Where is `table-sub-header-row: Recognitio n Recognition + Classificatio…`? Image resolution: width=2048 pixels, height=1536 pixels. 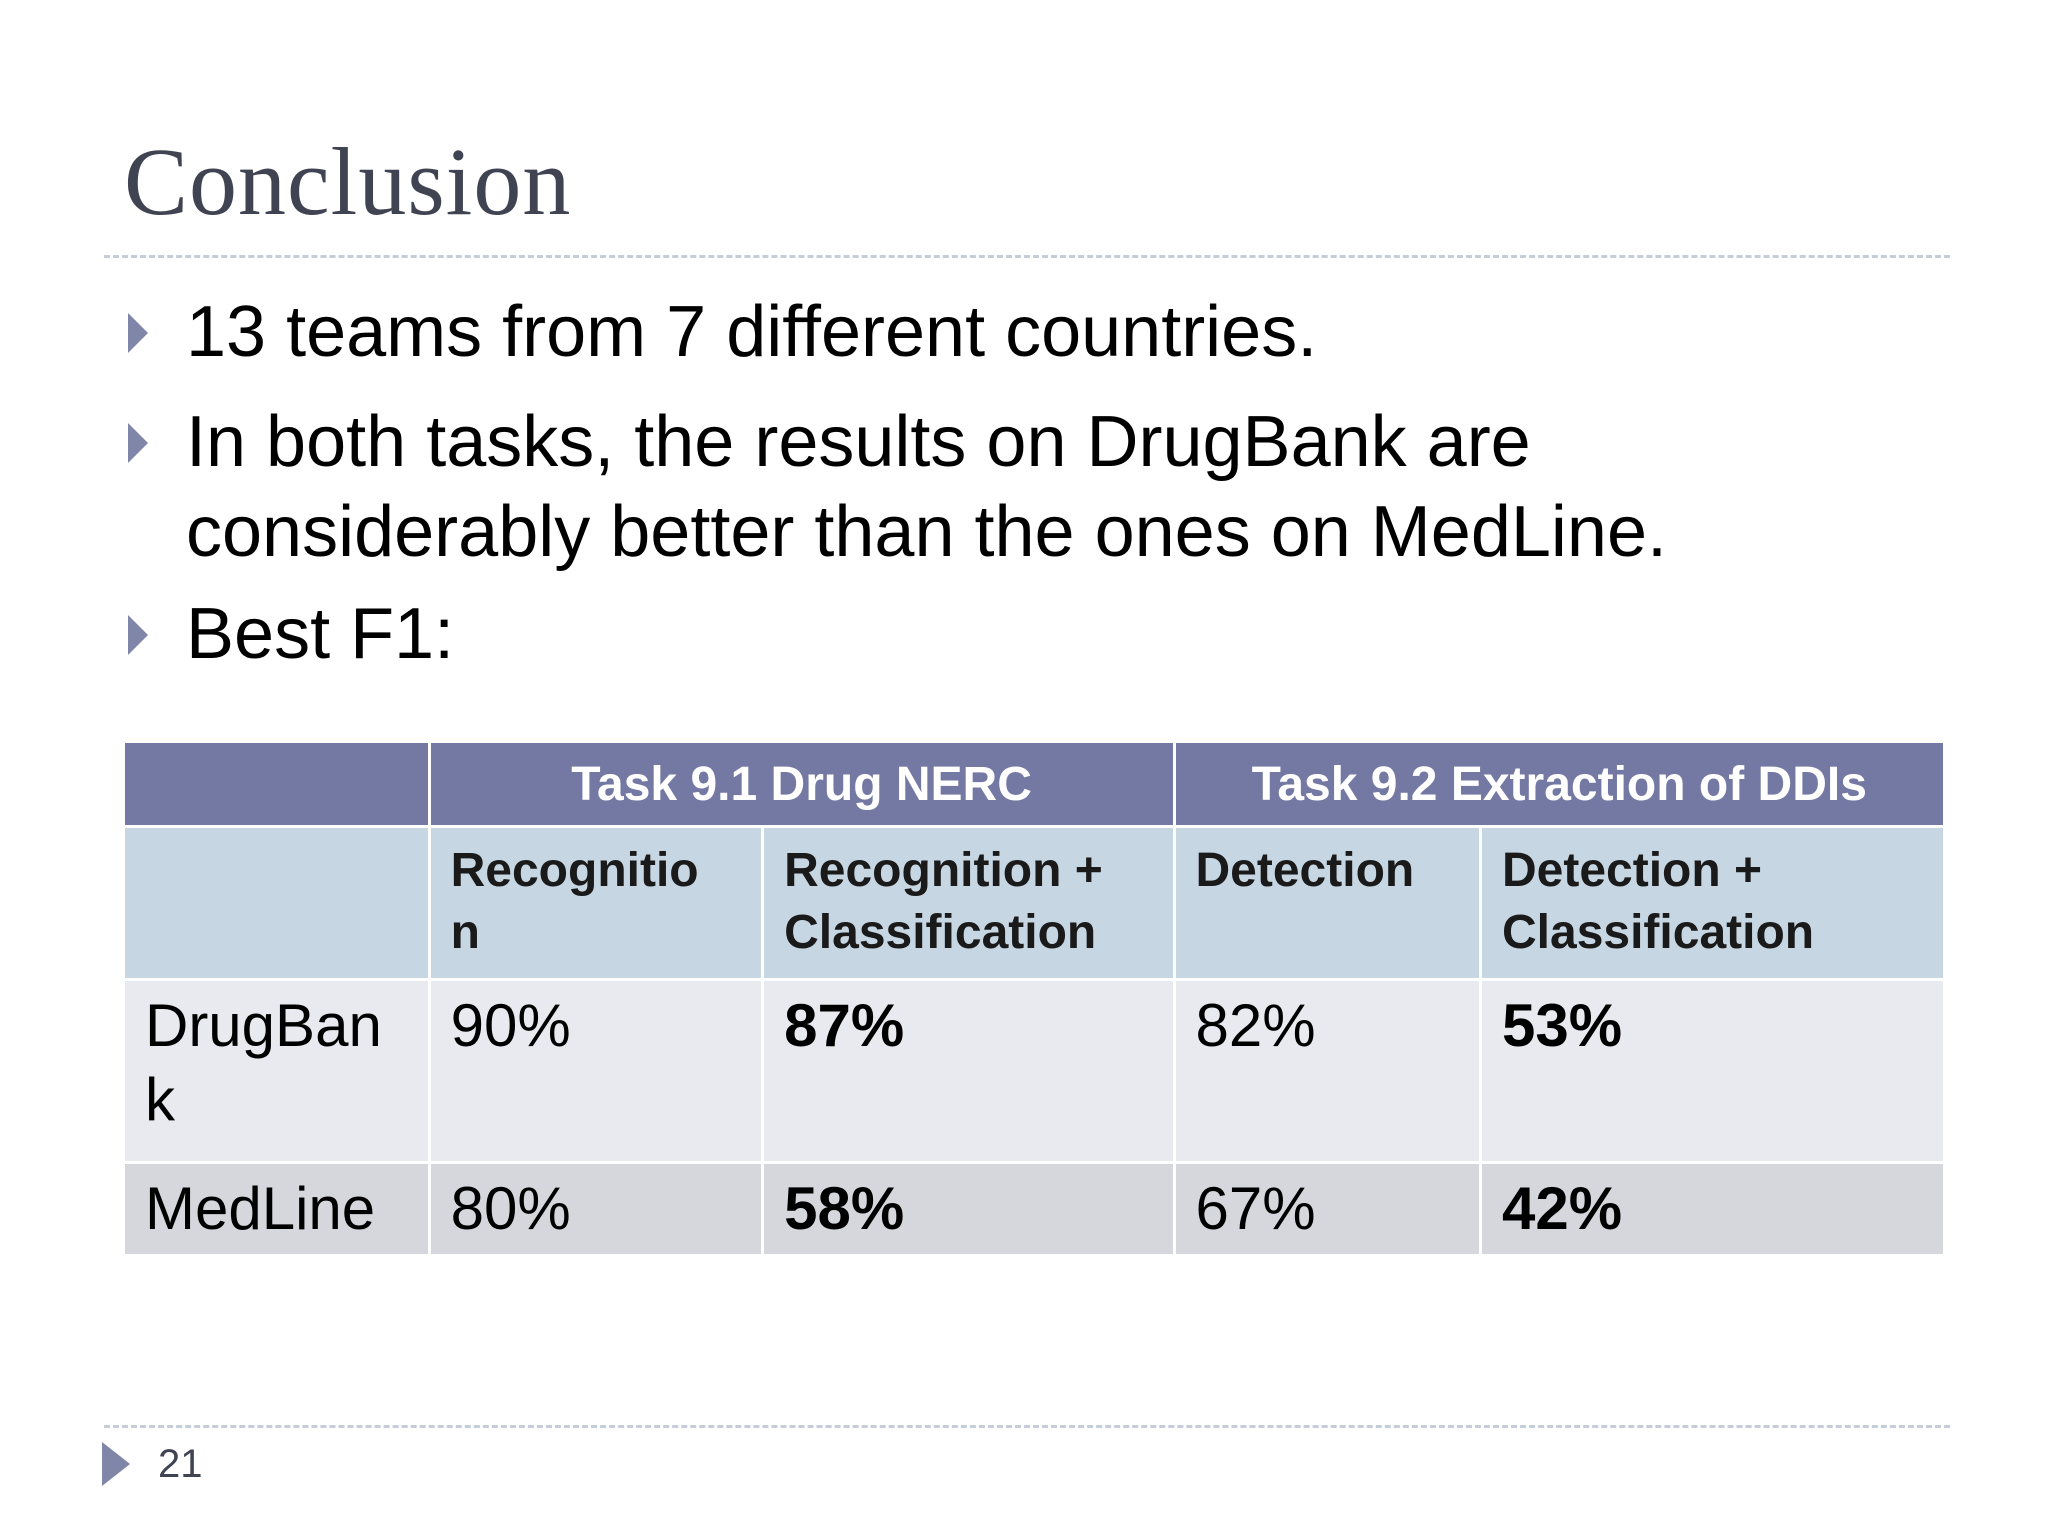
table-sub-header-row: Recognitio n Recognition + Classificatio… is located at coordinates (1034, 903).